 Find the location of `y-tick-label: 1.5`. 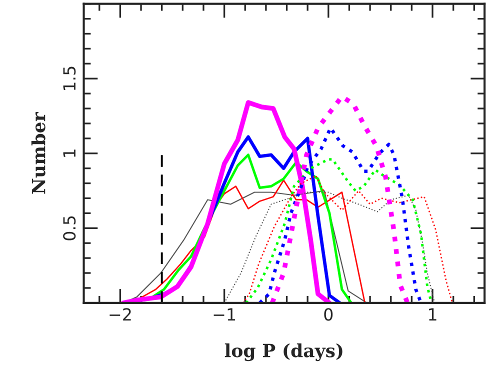

y-tick-label: 1.5 is located at coordinates (69, 78).